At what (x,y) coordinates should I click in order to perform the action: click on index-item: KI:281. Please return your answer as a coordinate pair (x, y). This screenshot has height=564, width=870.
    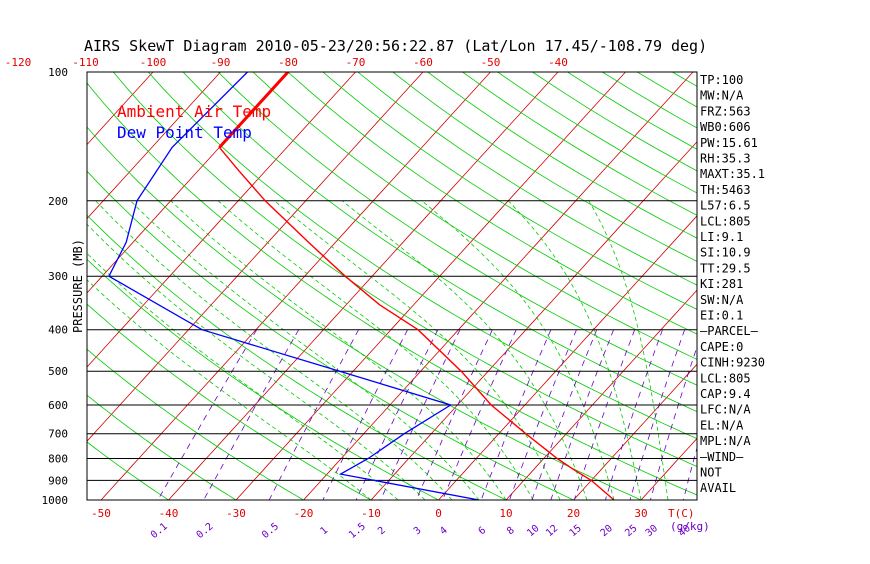
    Looking at the image, I should click on (721, 284).